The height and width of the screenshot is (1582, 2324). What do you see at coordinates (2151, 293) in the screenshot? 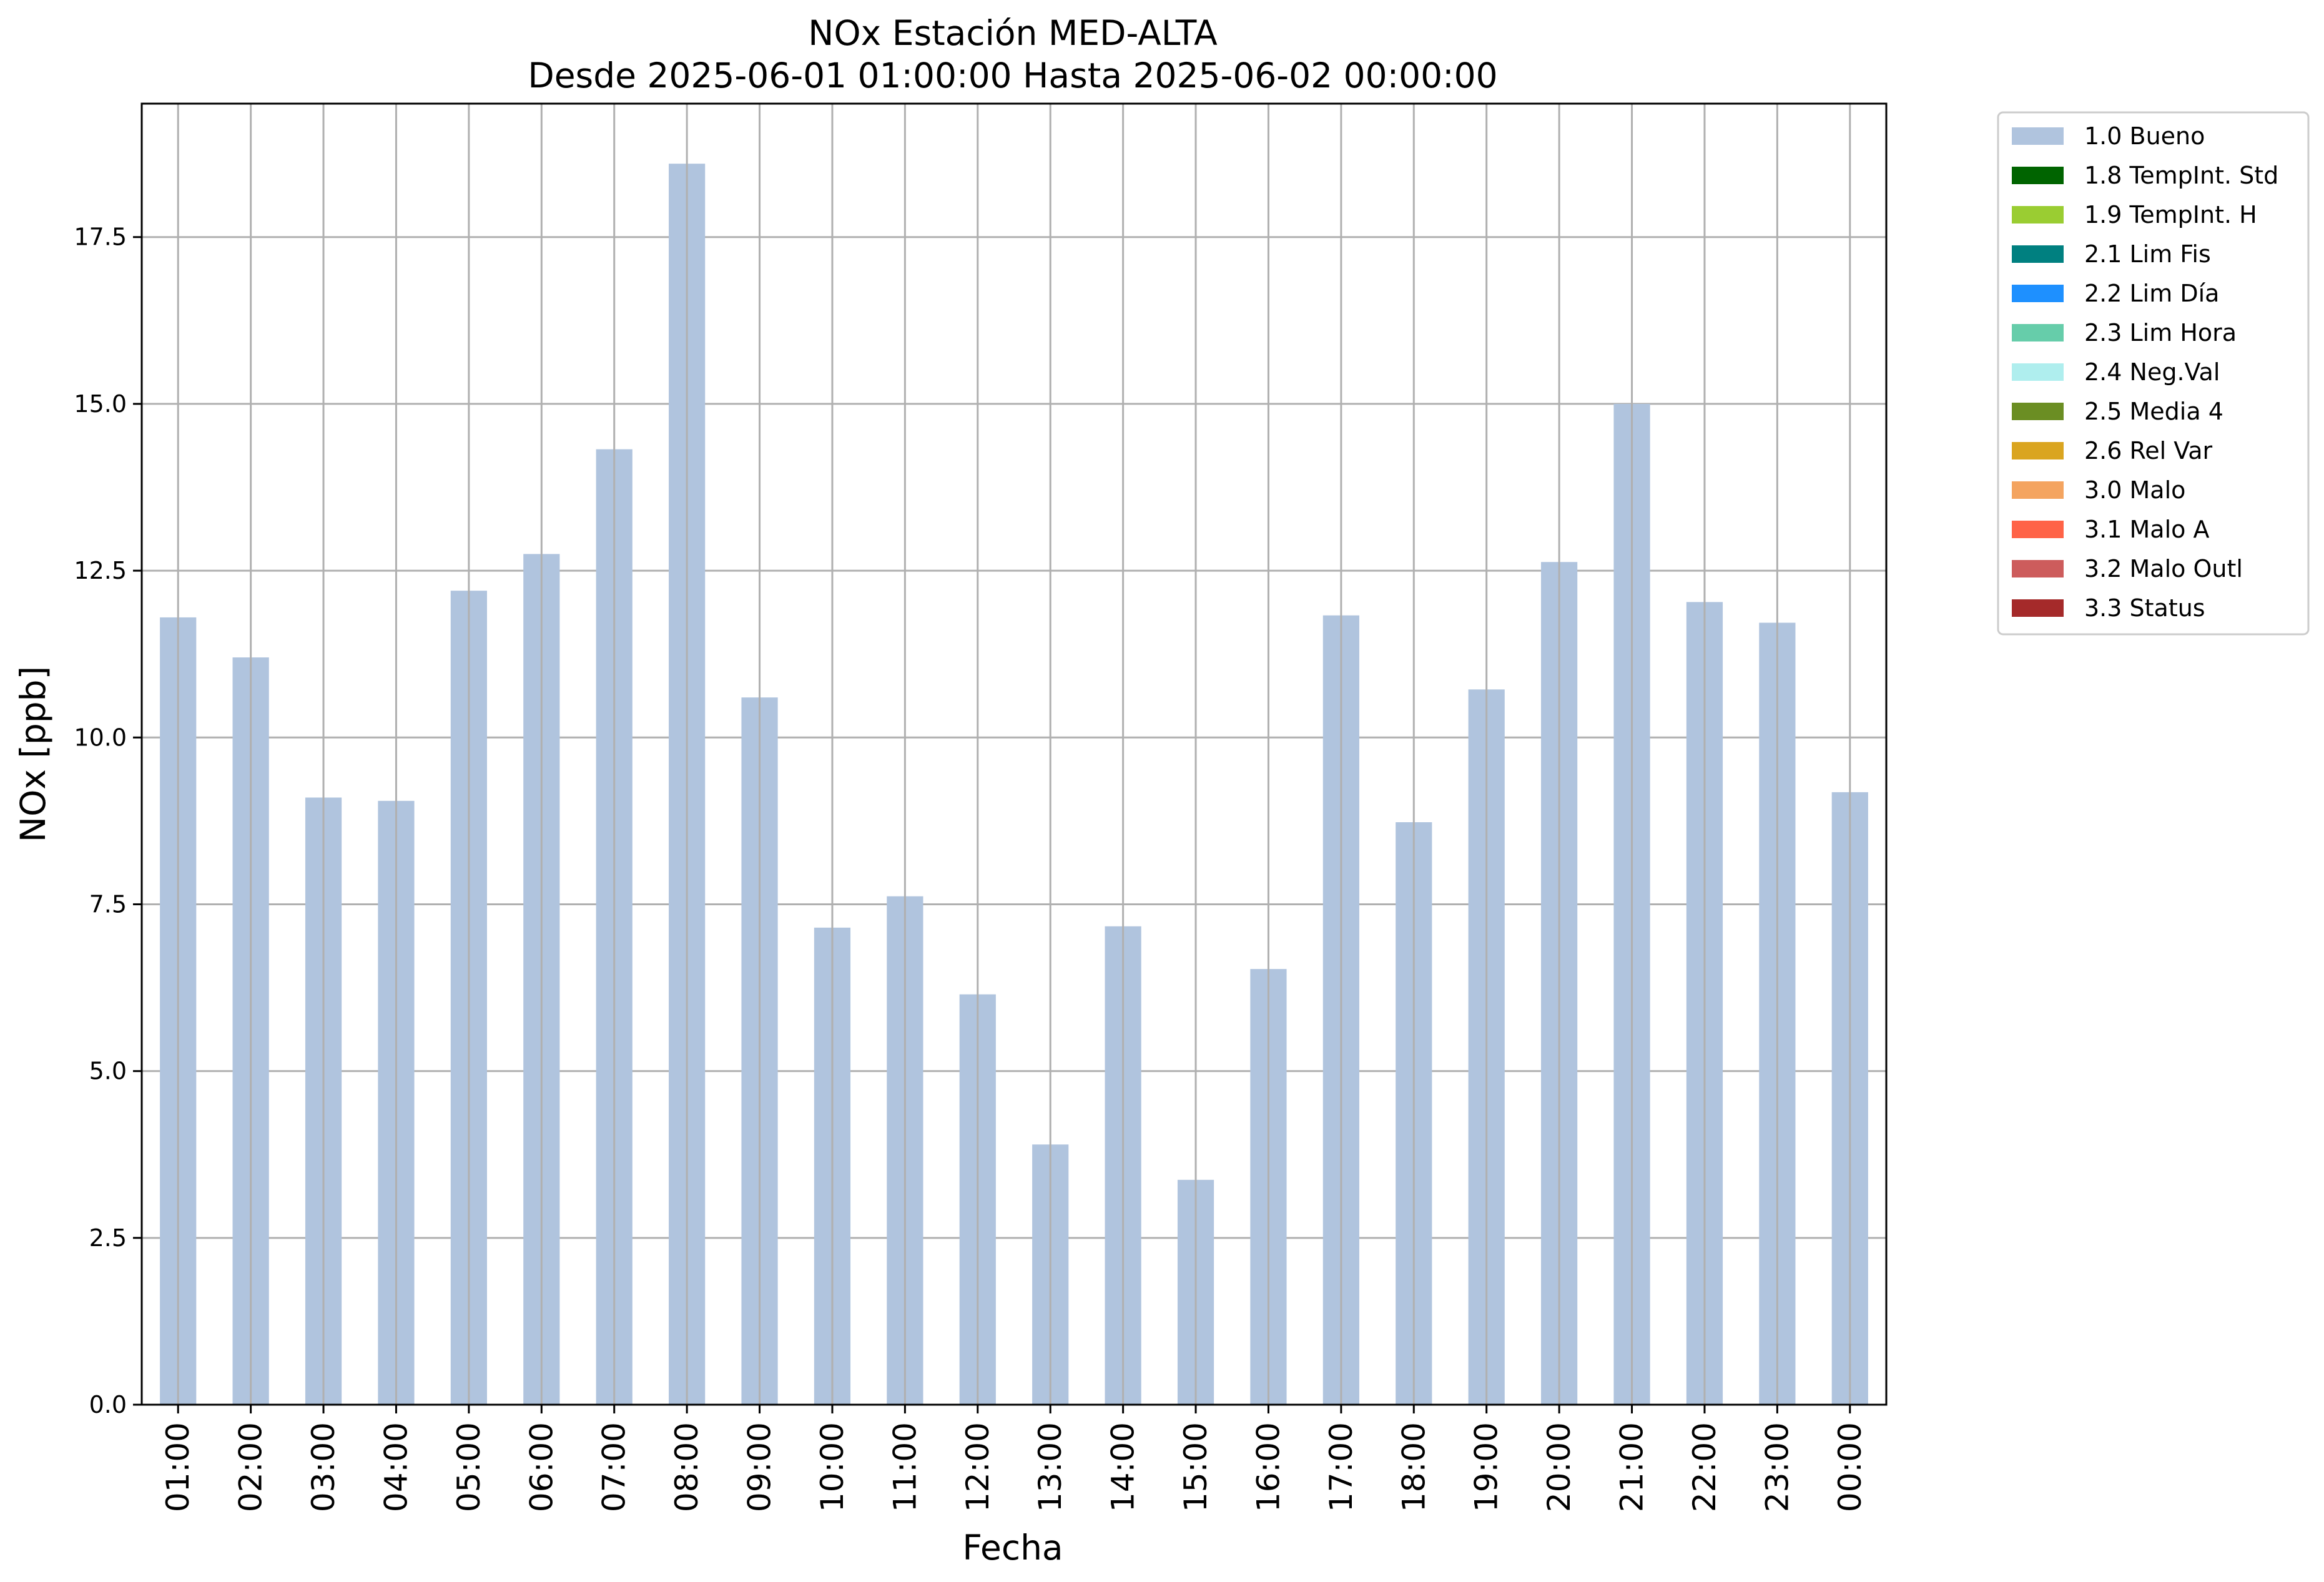
I see `legend-label: 2.2 Lim Día` at bounding box center [2151, 293].